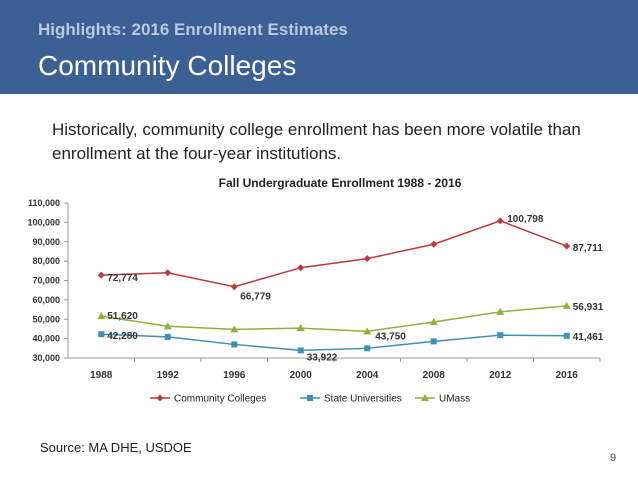 This screenshot has width=638, height=479. I want to click on legend-marker-state-universities, so click(310, 398).